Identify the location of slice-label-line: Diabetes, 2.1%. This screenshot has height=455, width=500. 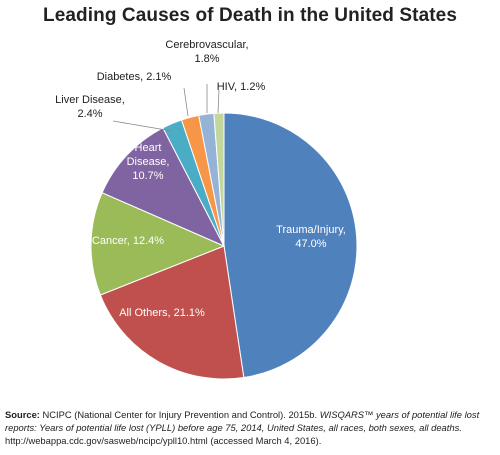
(134, 77).